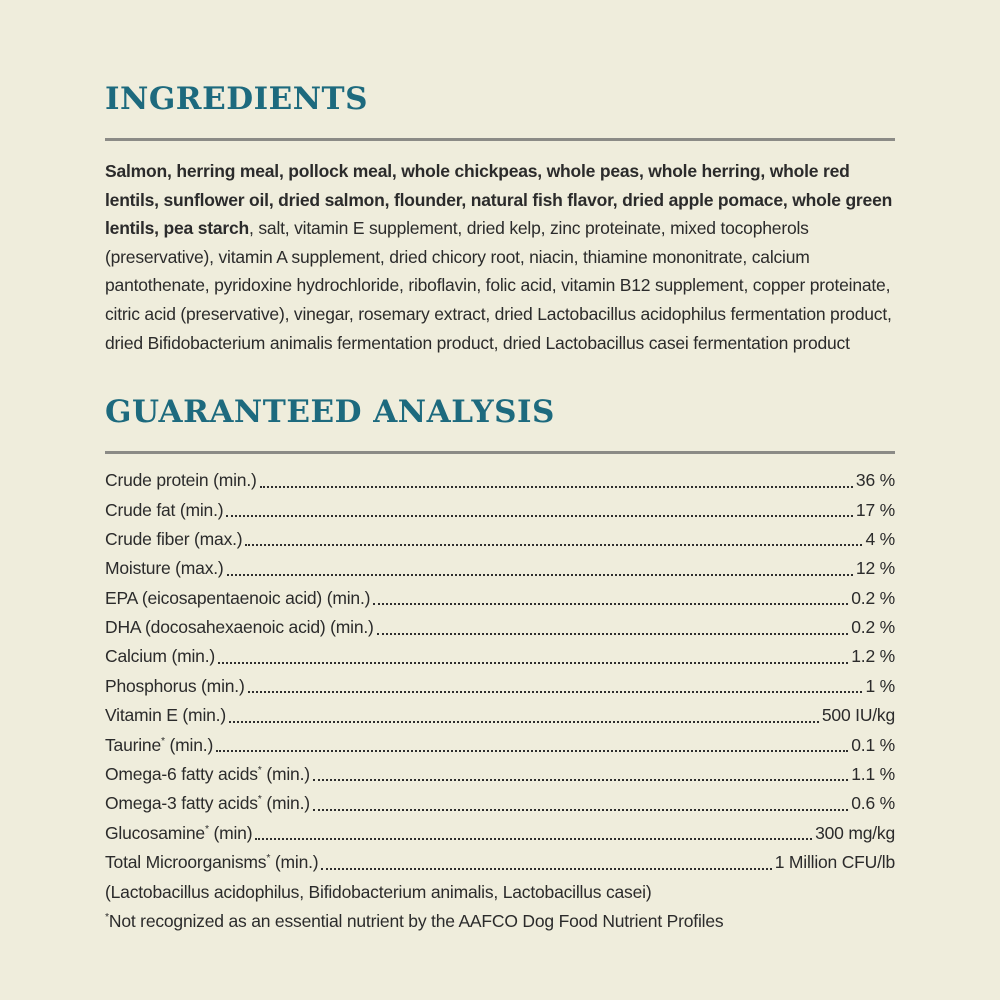 The width and height of the screenshot is (1000, 1000). I want to click on analysis-row: Calcium (min.) 1.2 %, so click(500, 657).